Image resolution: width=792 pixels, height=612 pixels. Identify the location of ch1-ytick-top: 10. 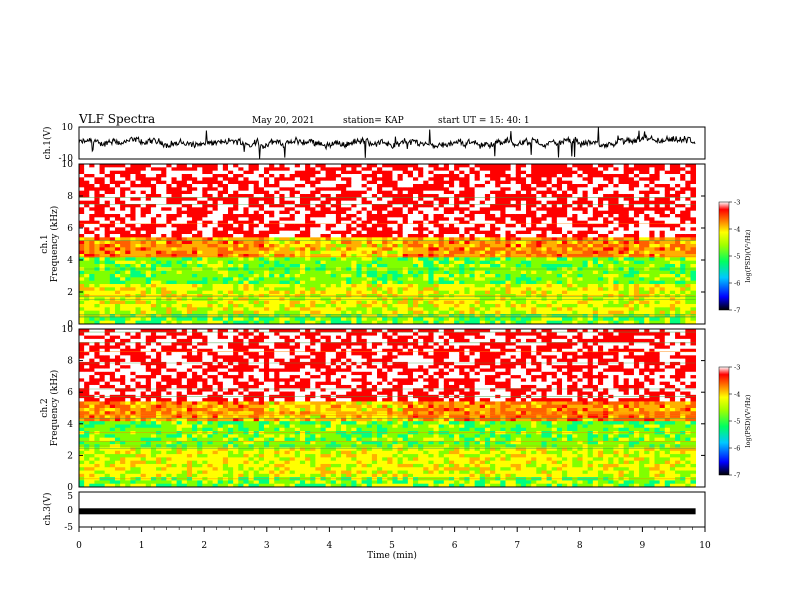
(68, 128).